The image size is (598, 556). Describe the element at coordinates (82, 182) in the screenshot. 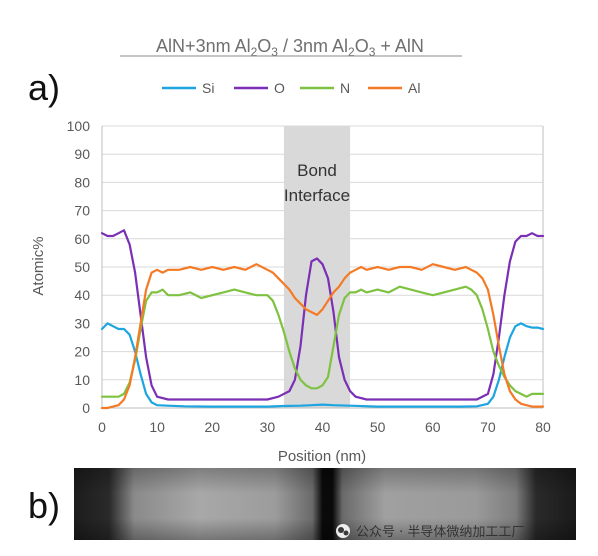

I see `y-tick-label: 80` at that location.